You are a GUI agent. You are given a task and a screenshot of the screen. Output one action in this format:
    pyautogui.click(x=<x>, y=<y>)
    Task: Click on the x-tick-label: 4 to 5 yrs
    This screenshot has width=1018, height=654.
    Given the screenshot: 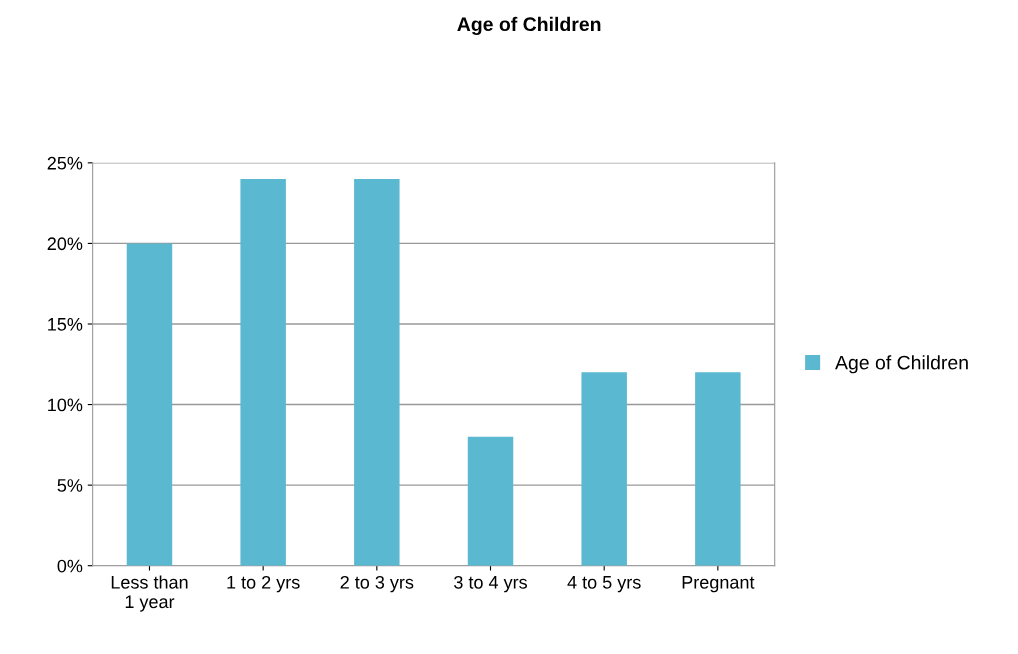 What is the action you would take?
    pyautogui.click(x=604, y=584)
    